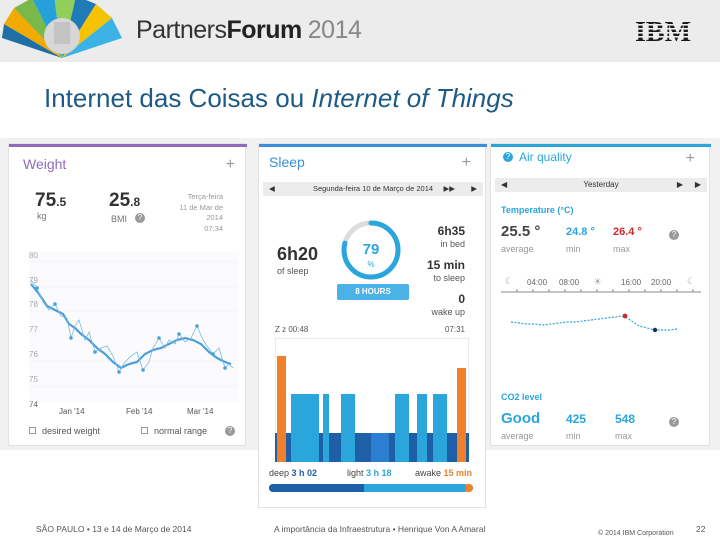  Describe the element at coordinates (428, 473) in the screenshot. I see `awake-label: awake` at that location.